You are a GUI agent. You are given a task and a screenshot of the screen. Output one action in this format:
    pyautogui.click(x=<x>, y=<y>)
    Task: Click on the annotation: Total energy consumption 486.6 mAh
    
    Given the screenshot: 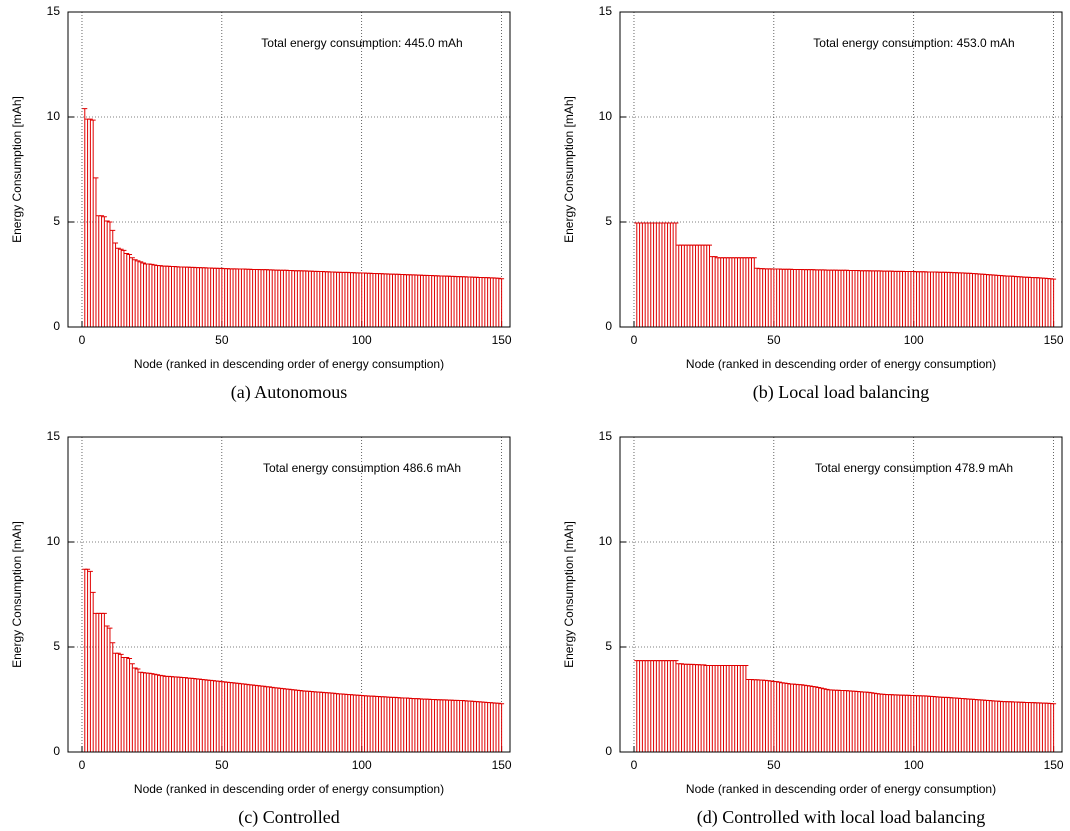 What is the action you would take?
    pyautogui.click(x=362, y=468)
    